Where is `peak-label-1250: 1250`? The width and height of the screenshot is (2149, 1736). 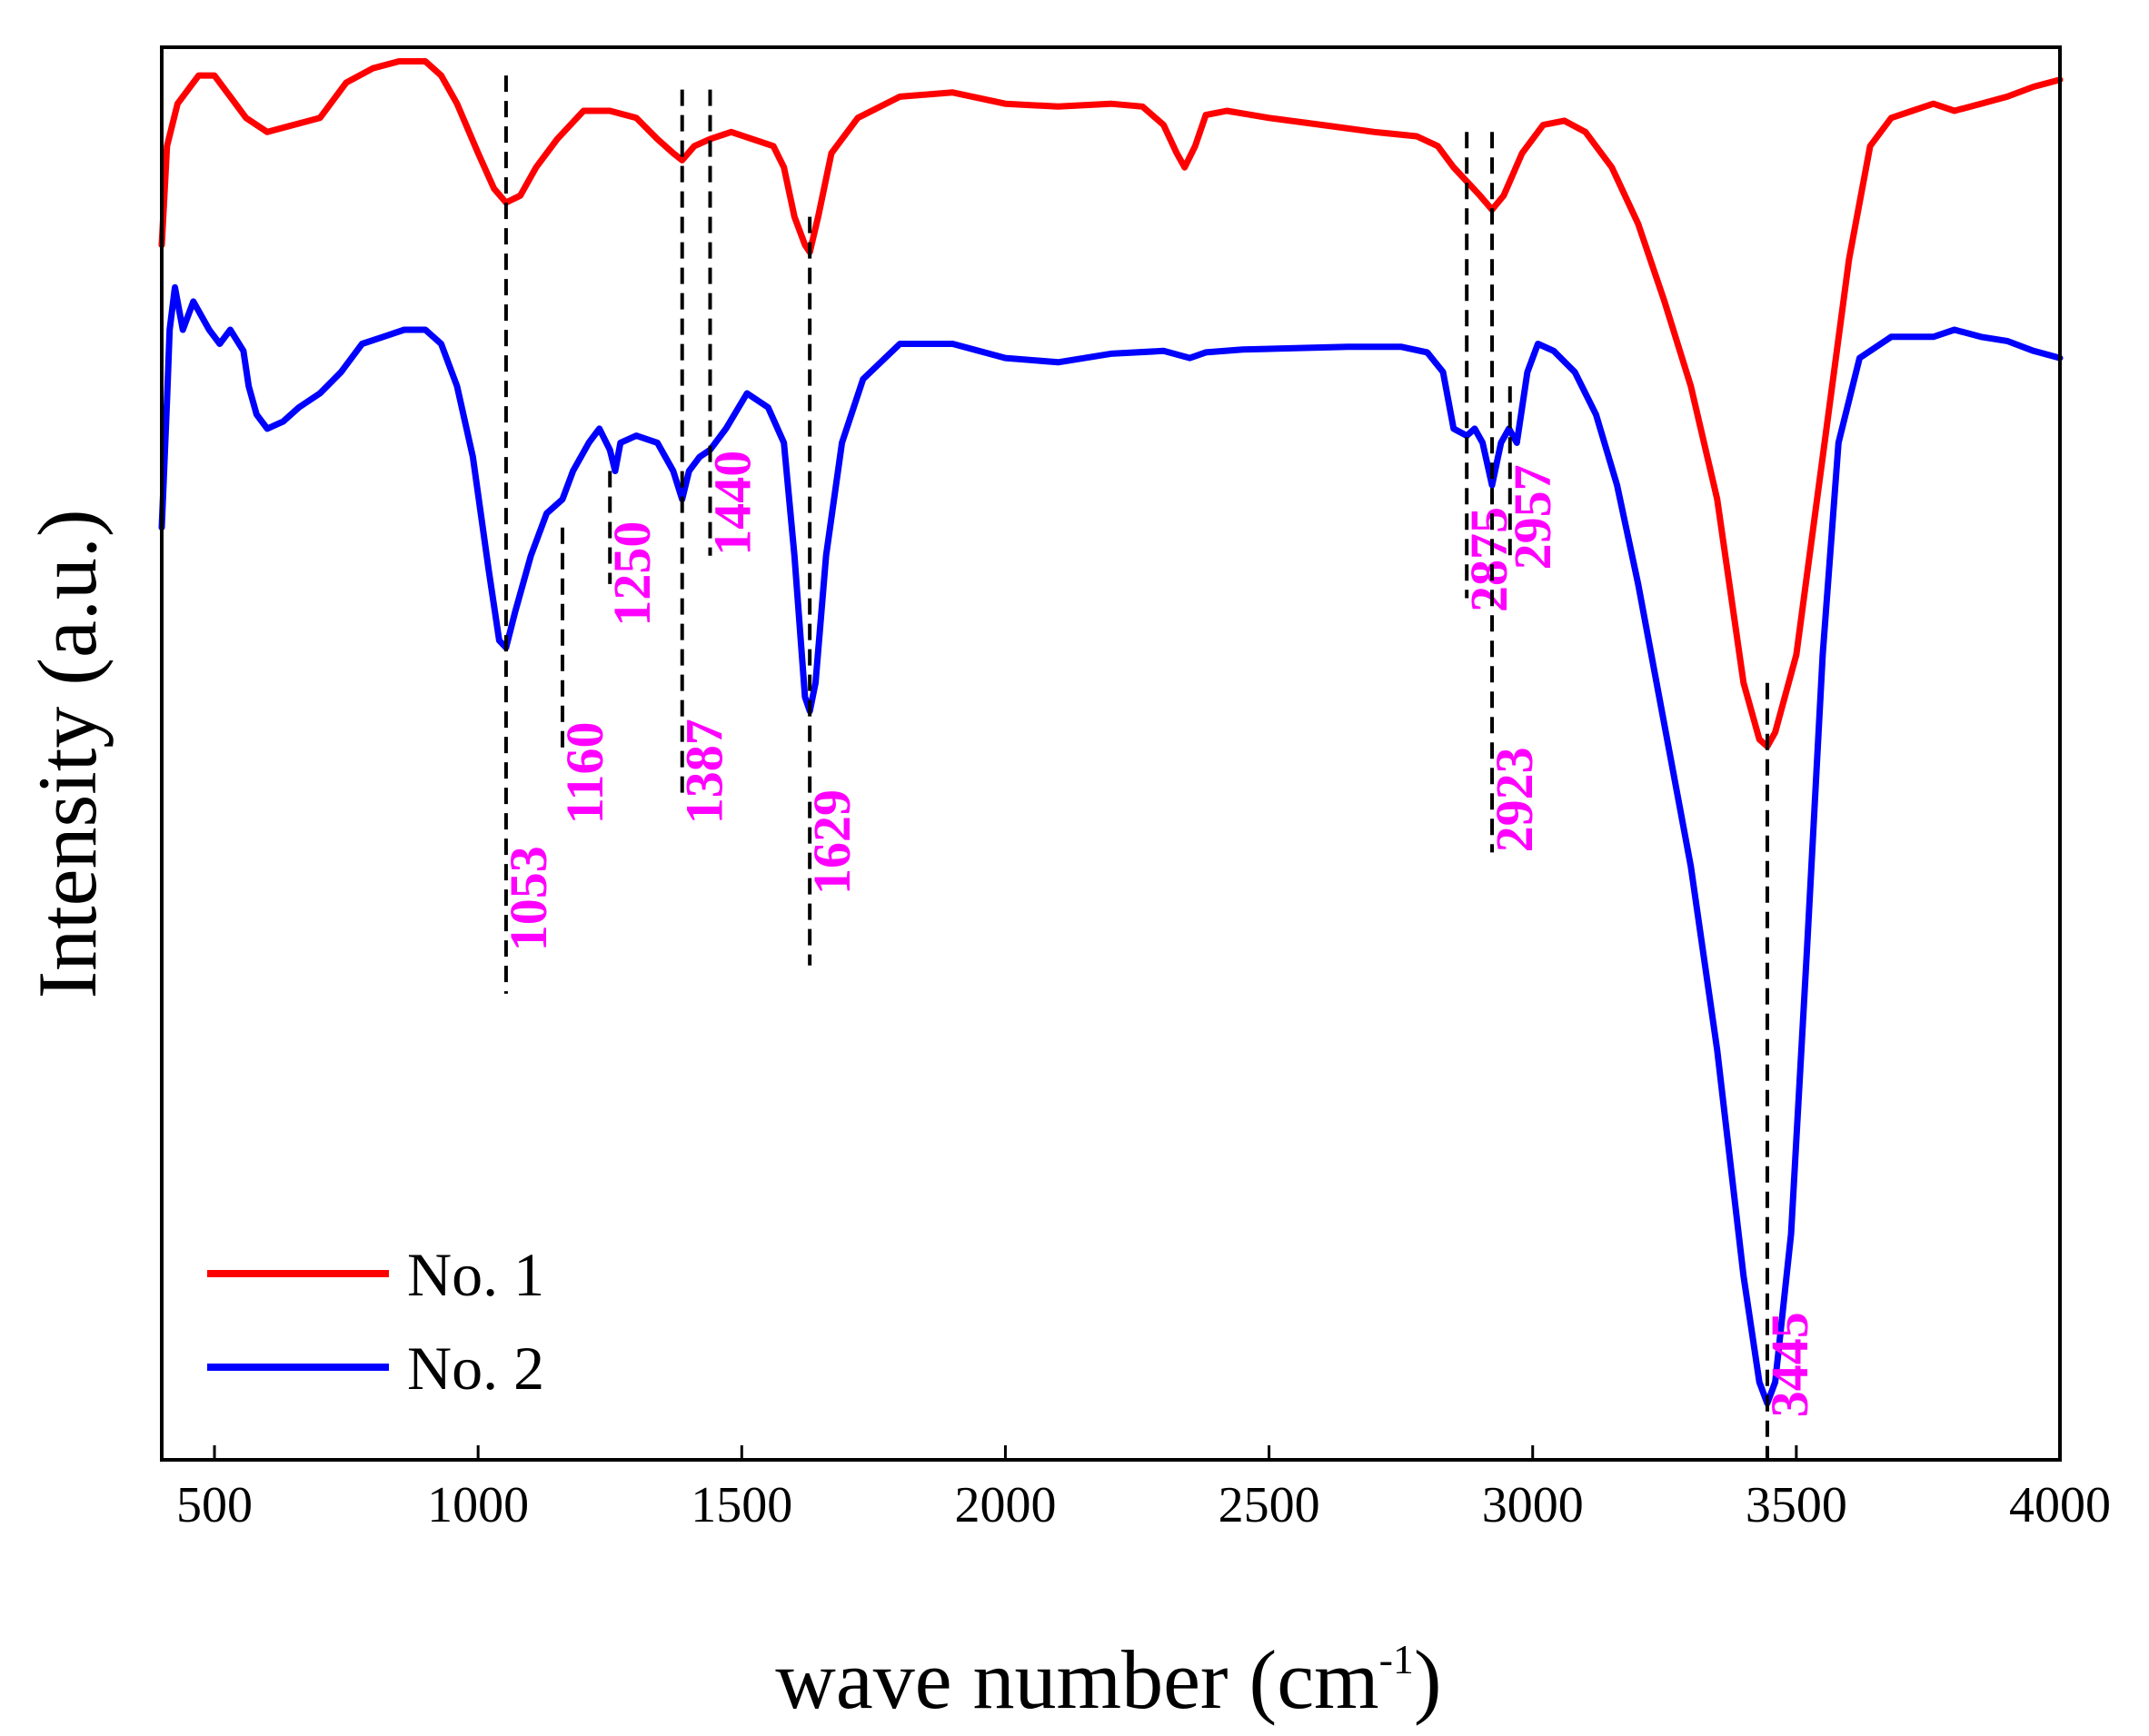 peak-label-1250: 1250 is located at coordinates (632, 574).